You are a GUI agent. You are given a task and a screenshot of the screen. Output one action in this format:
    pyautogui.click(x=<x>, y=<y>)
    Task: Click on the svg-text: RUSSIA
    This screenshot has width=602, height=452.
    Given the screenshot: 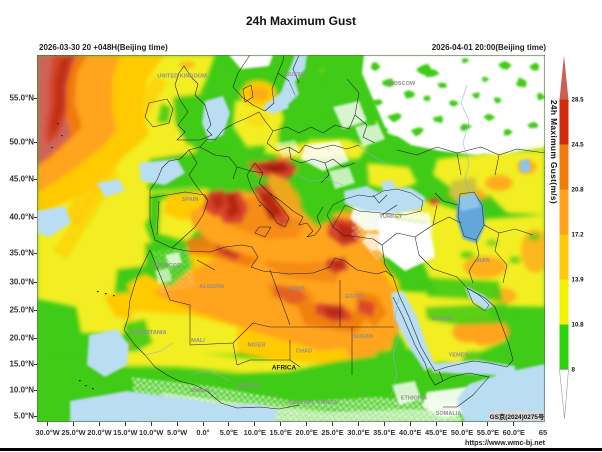 What is the action you would take?
    pyautogui.click(x=295, y=75)
    